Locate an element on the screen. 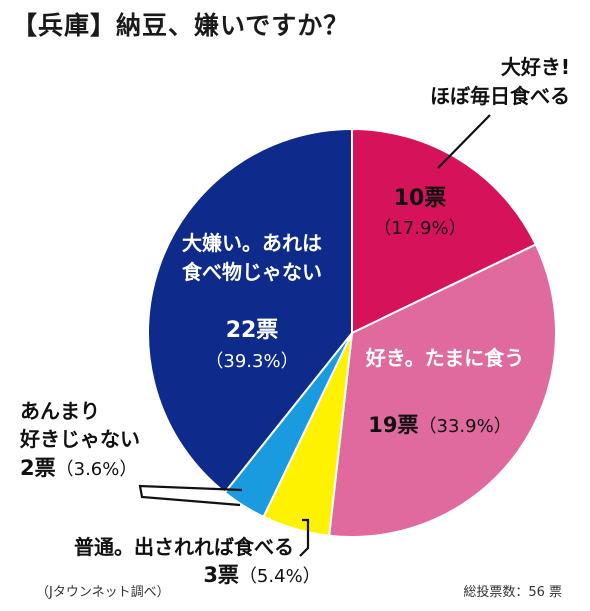  slice-3-votes: 3票 is located at coordinates (221, 575).